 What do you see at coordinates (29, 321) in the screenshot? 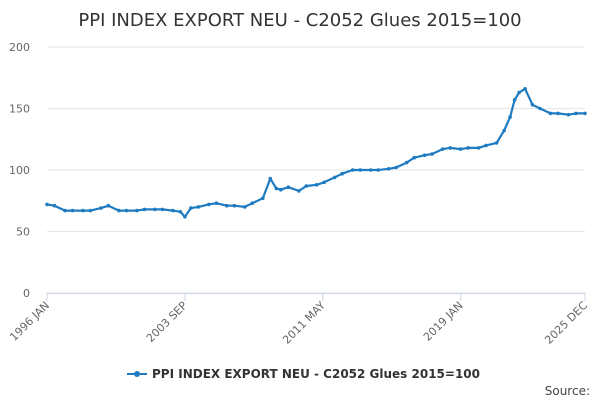
I see `x-tick-label: 1996 JAN` at bounding box center [29, 321].